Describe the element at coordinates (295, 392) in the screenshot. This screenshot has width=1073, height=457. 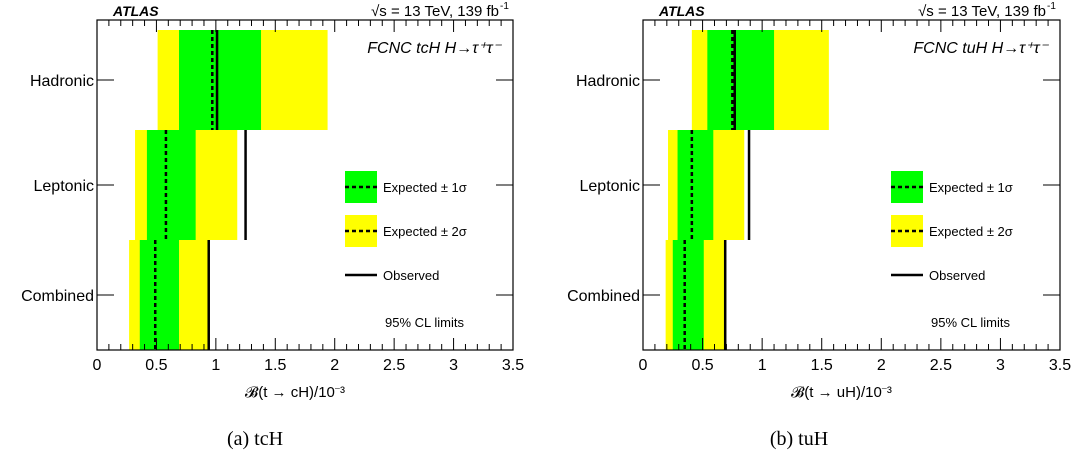
I see `x-axis-title: 𝓑(t → cH)/10⁻³` at that location.